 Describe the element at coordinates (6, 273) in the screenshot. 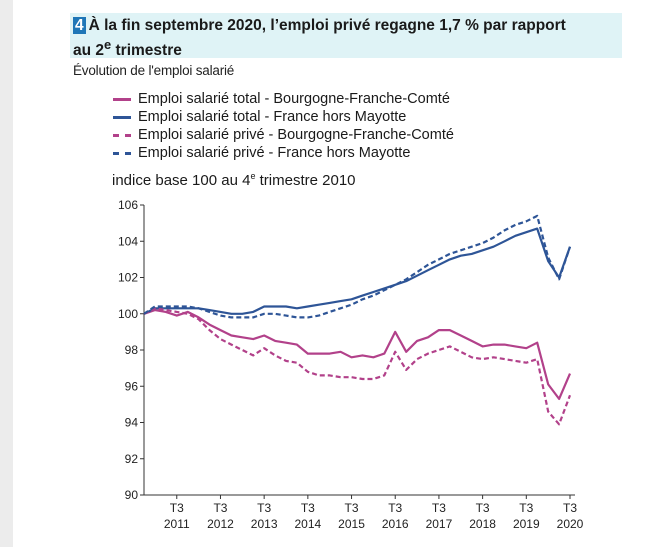

I see `left-margin-strip` at that location.